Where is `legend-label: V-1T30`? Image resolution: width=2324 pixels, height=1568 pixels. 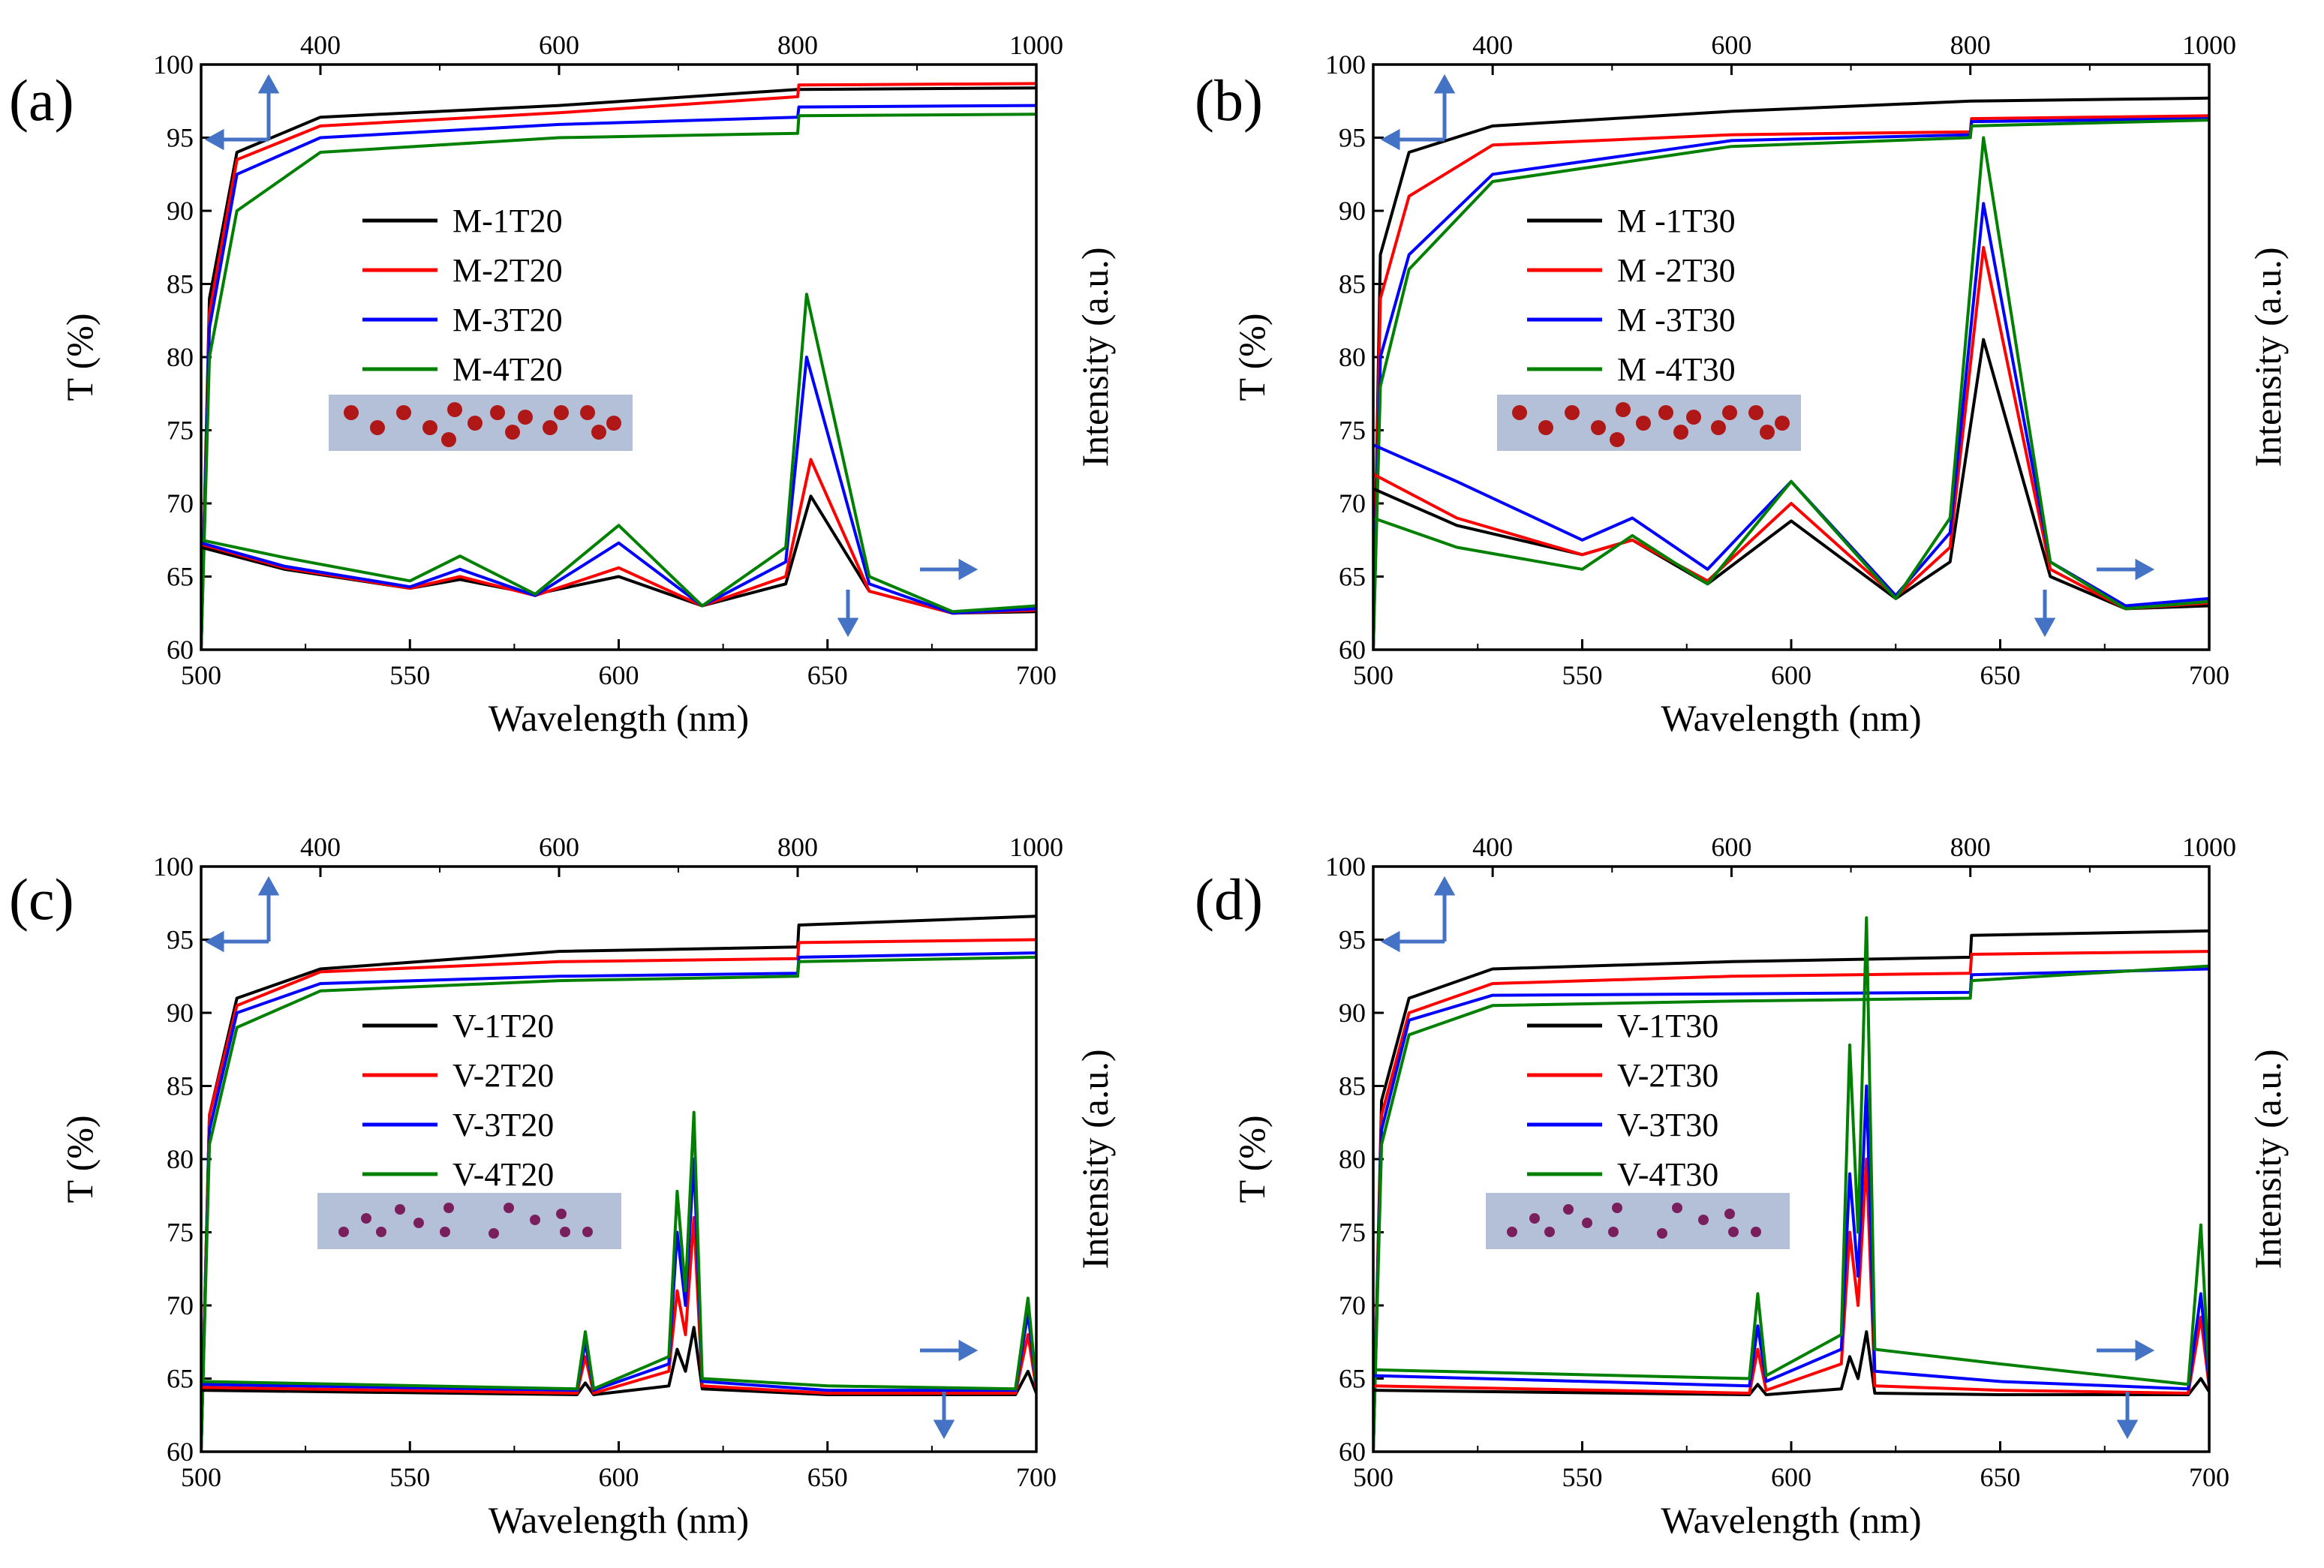 legend-label: V-1T30 is located at coordinates (1667, 1026).